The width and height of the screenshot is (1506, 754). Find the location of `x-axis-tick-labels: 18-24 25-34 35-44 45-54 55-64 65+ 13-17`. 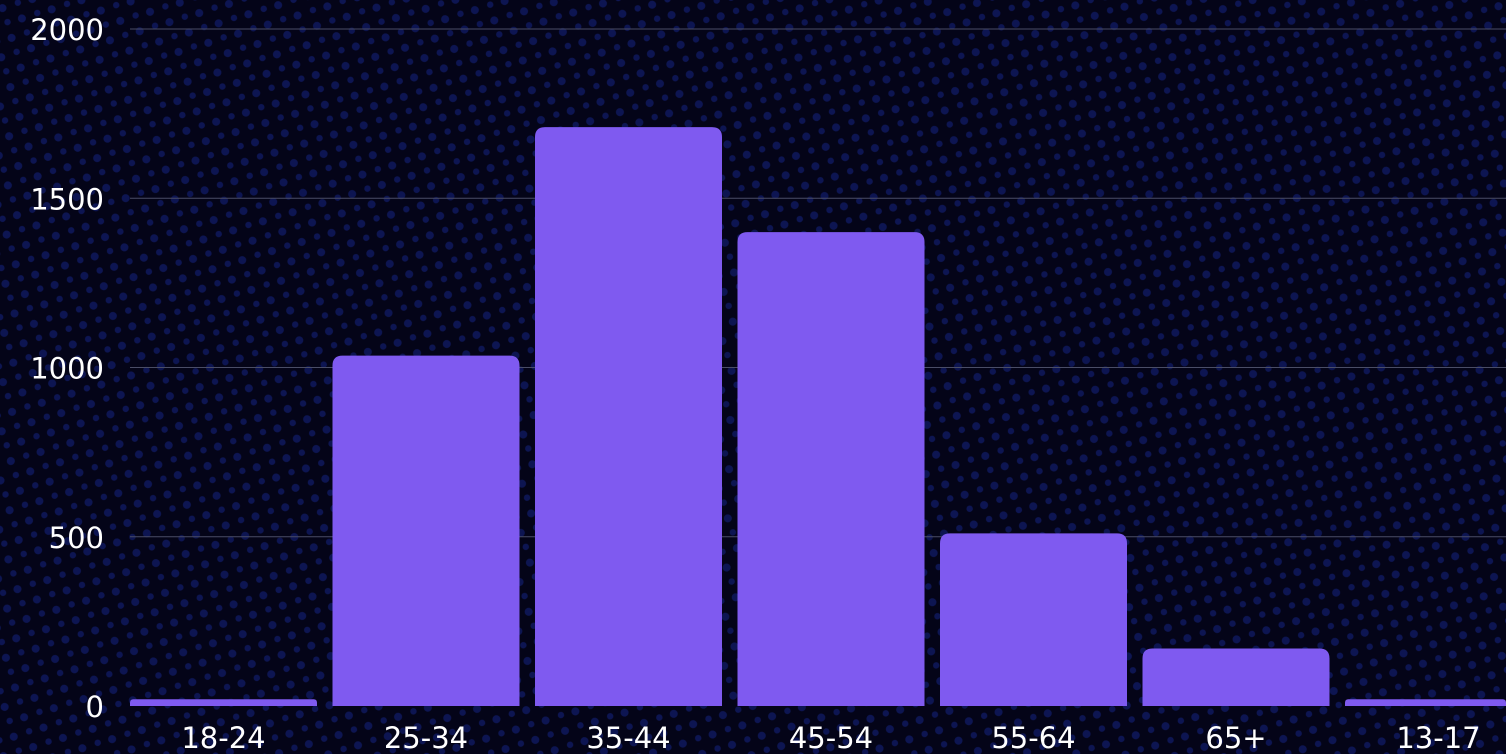

x-axis-tick-labels: 18-24 25-34 35-44 45-54 55-64 65+ 13-17 is located at coordinates (830, 737).